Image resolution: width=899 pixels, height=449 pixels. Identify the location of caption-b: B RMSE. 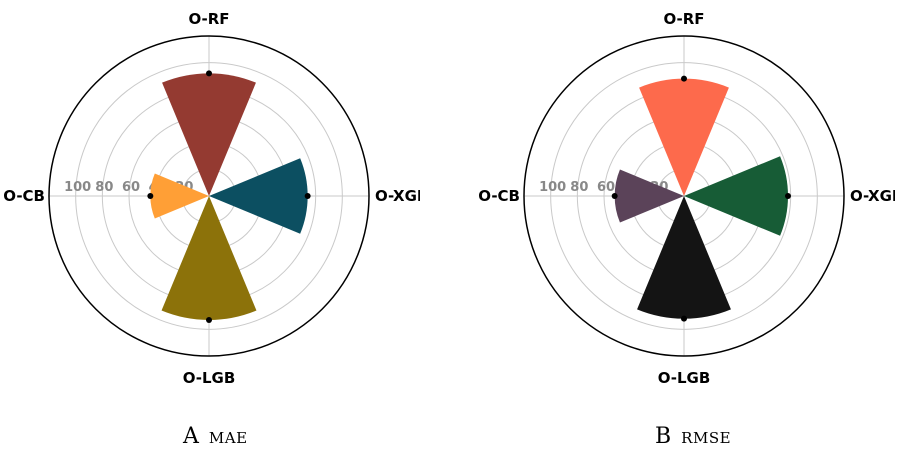
(693, 436).